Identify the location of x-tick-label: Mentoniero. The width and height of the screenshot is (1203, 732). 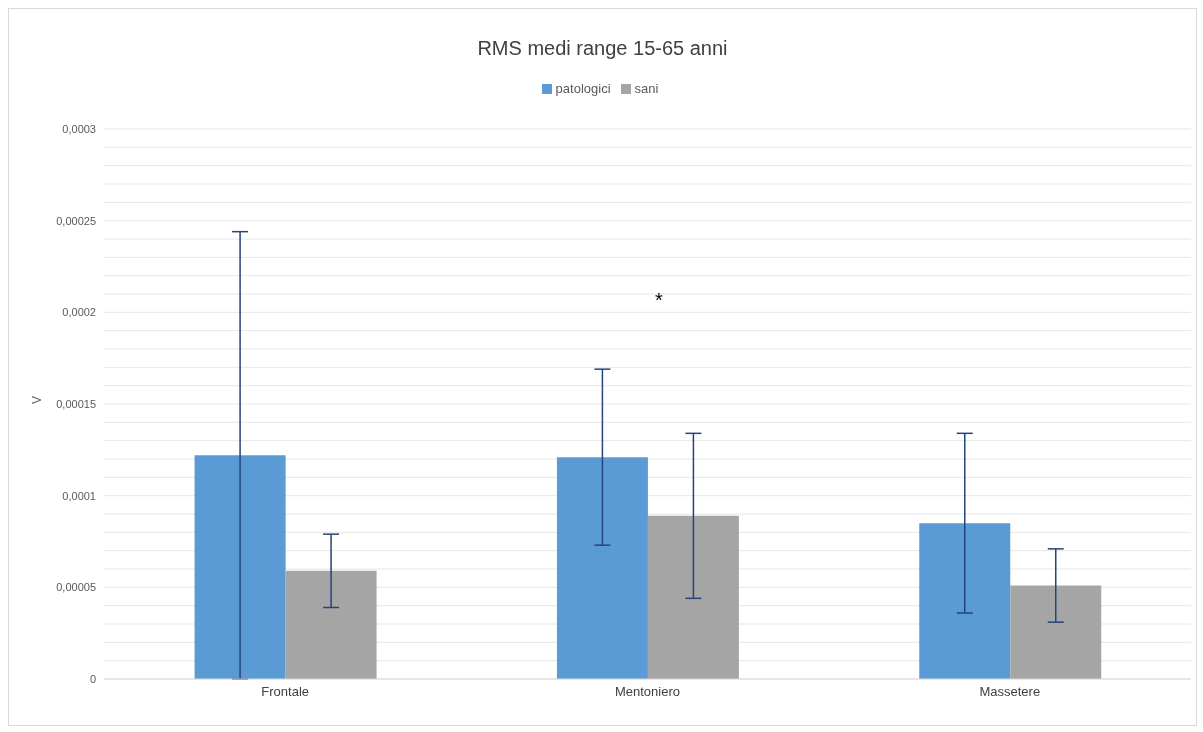
(647, 692).